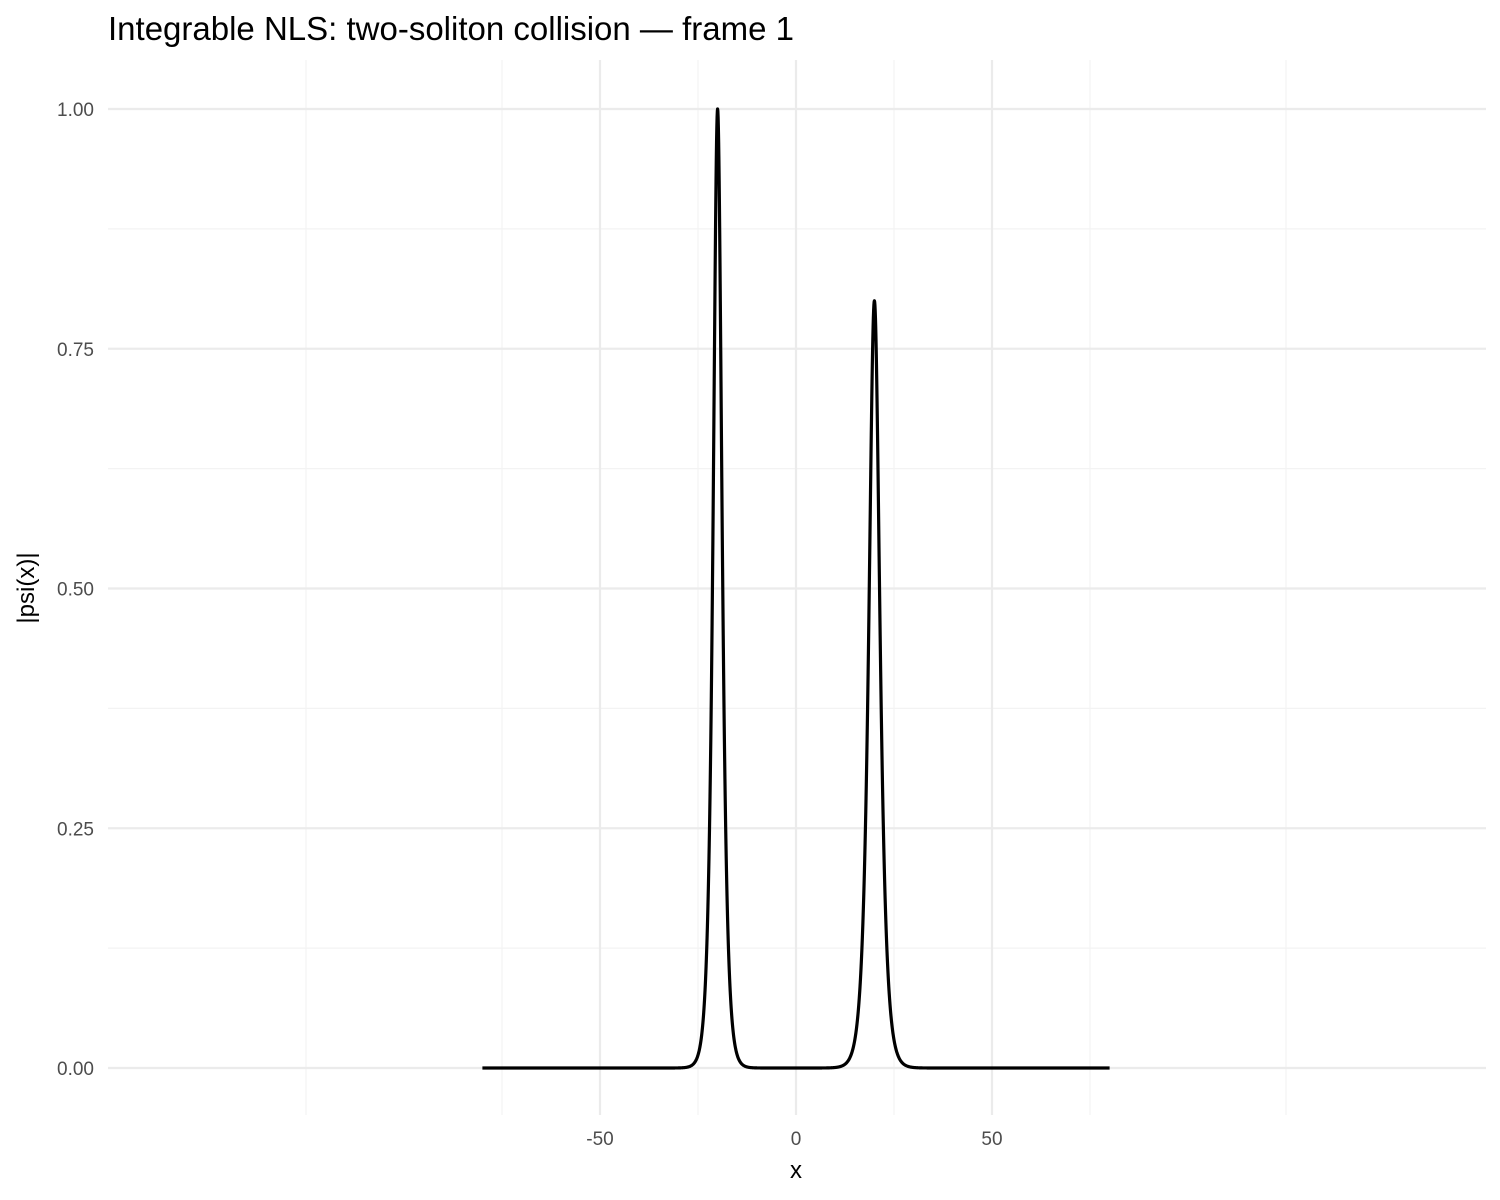  I want to click on y-tick-label: 0.00, so click(75, 1069).